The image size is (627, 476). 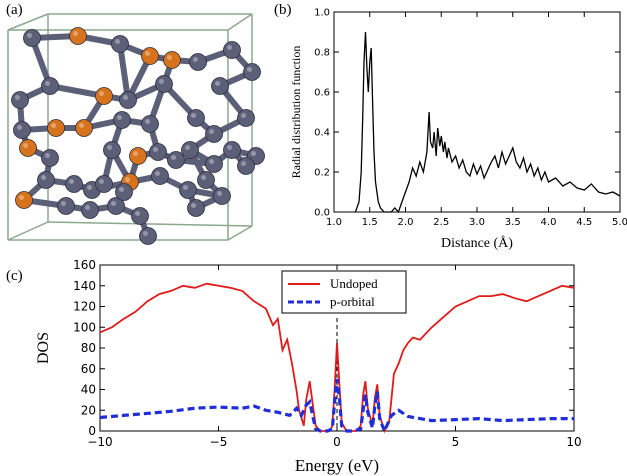 I want to click on dos-x-axis-label: Energy (eV), so click(x=337, y=465).